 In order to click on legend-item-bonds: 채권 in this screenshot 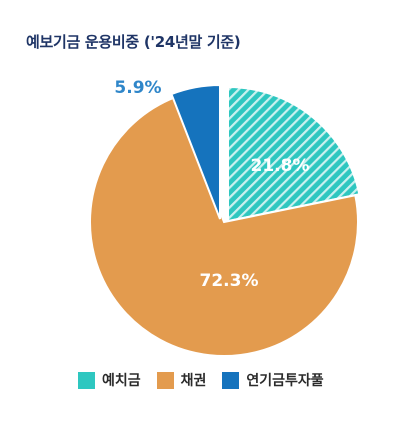, I will do `click(181, 380)`.